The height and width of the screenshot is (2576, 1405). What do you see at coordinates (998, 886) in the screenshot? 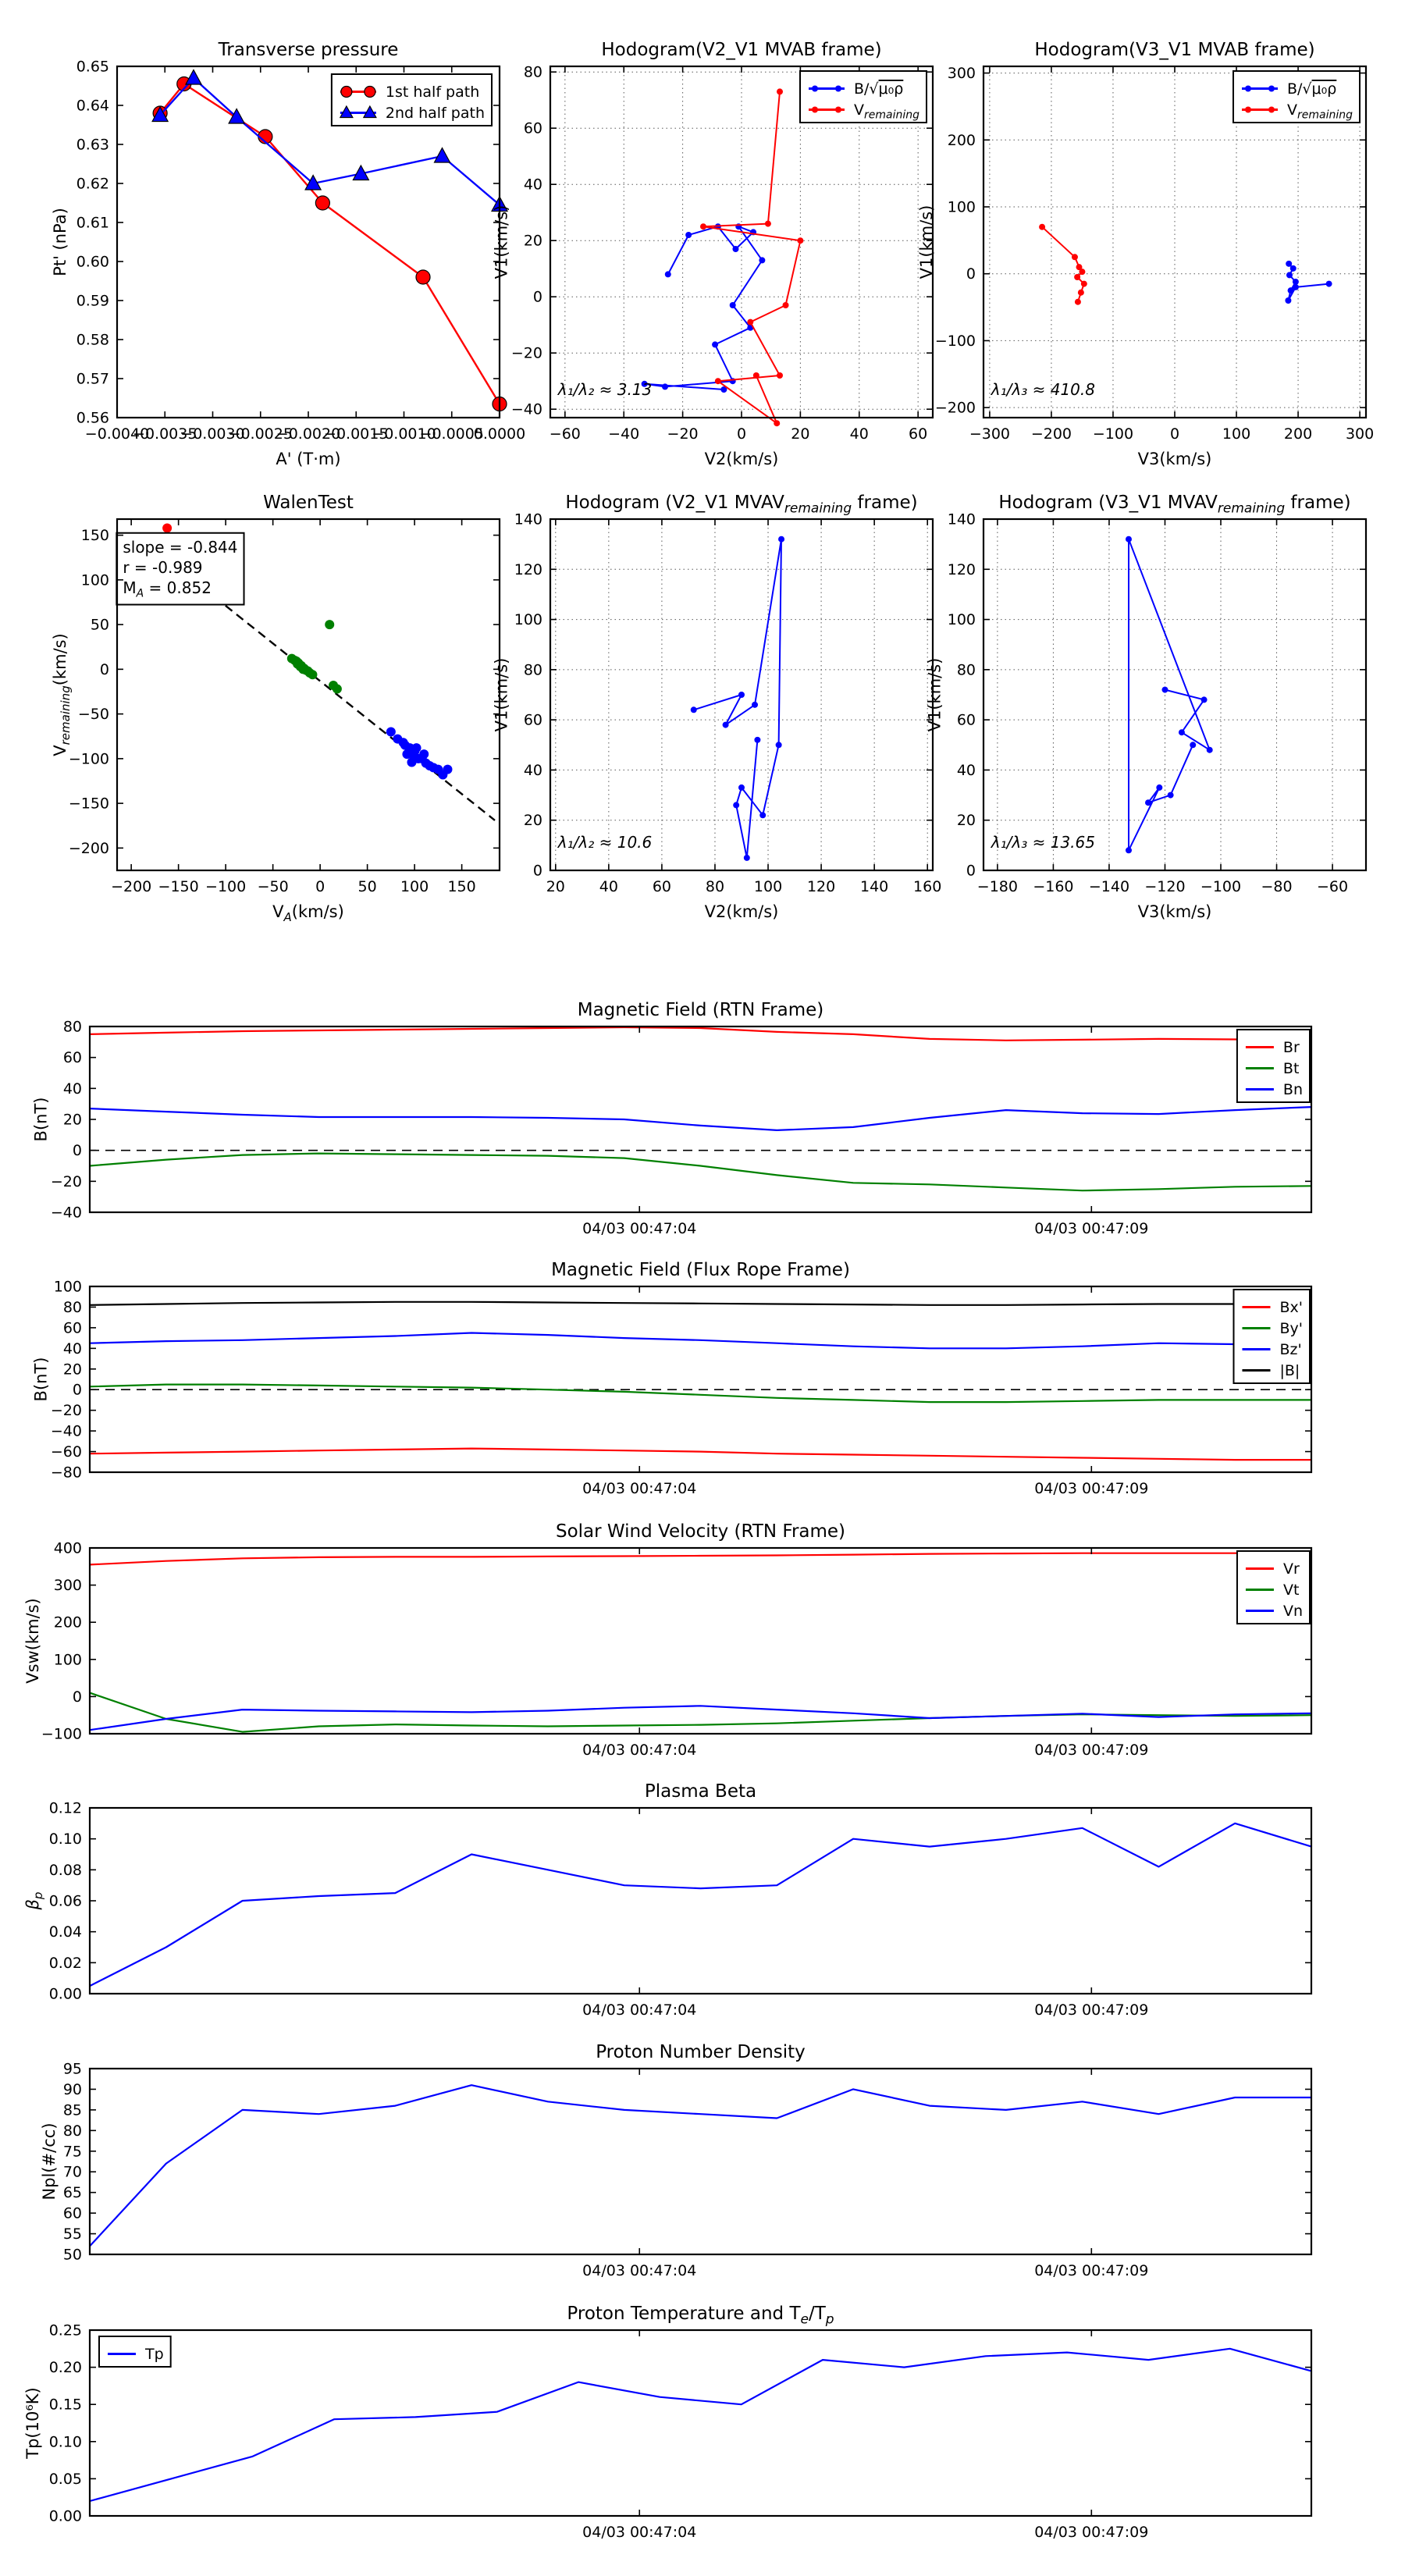
I see `svg-text: −180` at bounding box center [998, 886].